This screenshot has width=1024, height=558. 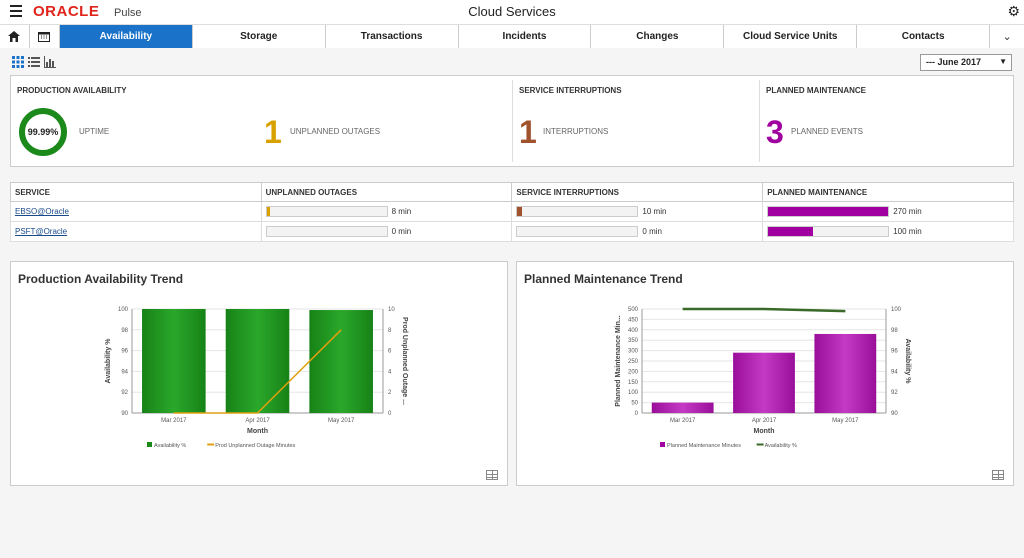 What do you see at coordinates (124, 331) in the screenshot?
I see `y-tick-label: 98` at bounding box center [124, 331].